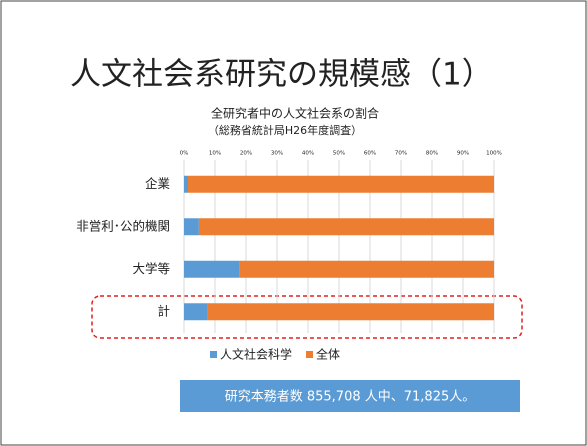 Image resolution: width=587 pixels, height=446 pixels. What do you see at coordinates (256, 354) in the screenshot?
I see `legend-label: 人文社会科学` at bounding box center [256, 354].